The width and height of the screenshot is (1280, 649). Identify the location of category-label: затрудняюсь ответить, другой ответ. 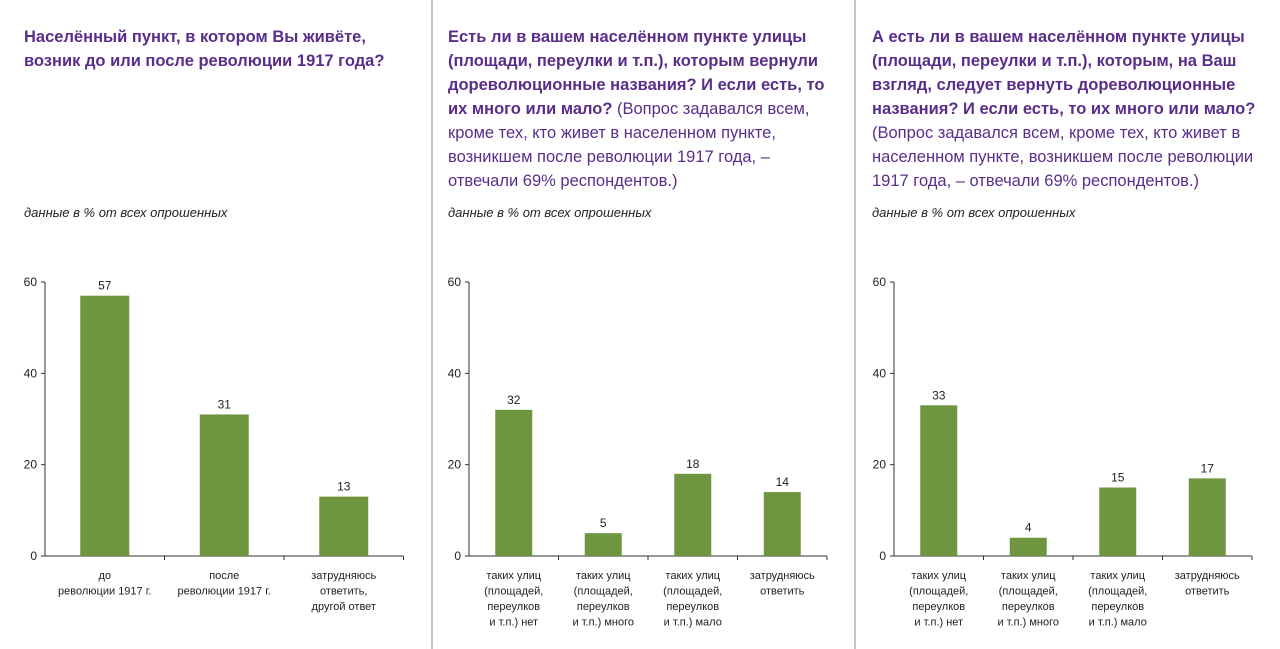
(343, 591).